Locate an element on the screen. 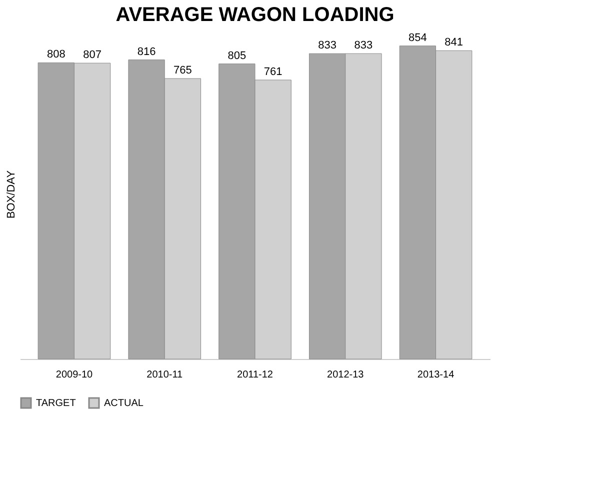  x-tick-label: 2010-11 is located at coordinates (165, 375).